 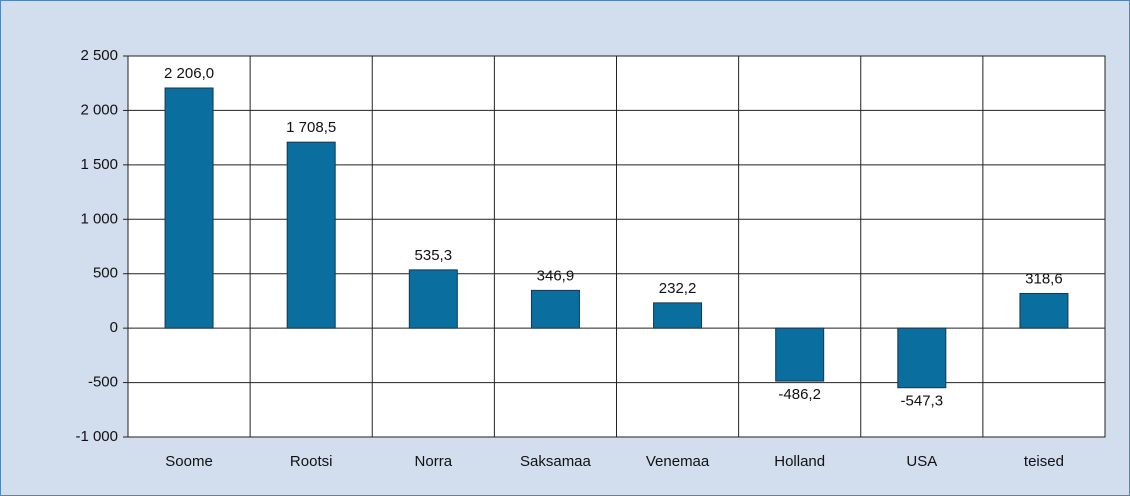 What do you see at coordinates (99, 218) in the screenshot?
I see `y-tick-label: 1 000` at bounding box center [99, 218].